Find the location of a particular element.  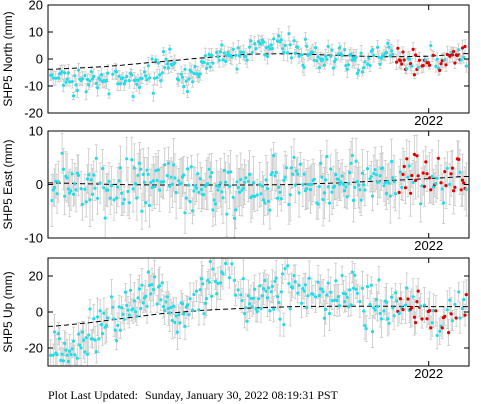

y-tick-label: 0 is located at coordinates (39, 312).